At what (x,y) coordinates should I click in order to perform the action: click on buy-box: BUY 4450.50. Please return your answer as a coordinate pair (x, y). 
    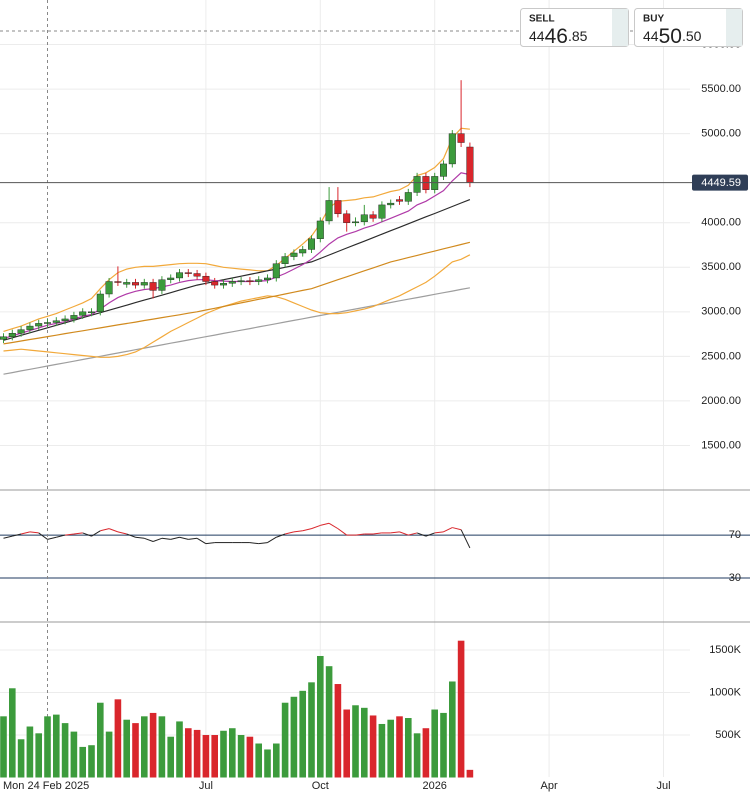
    Looking at the image, I should click on (688, 28).